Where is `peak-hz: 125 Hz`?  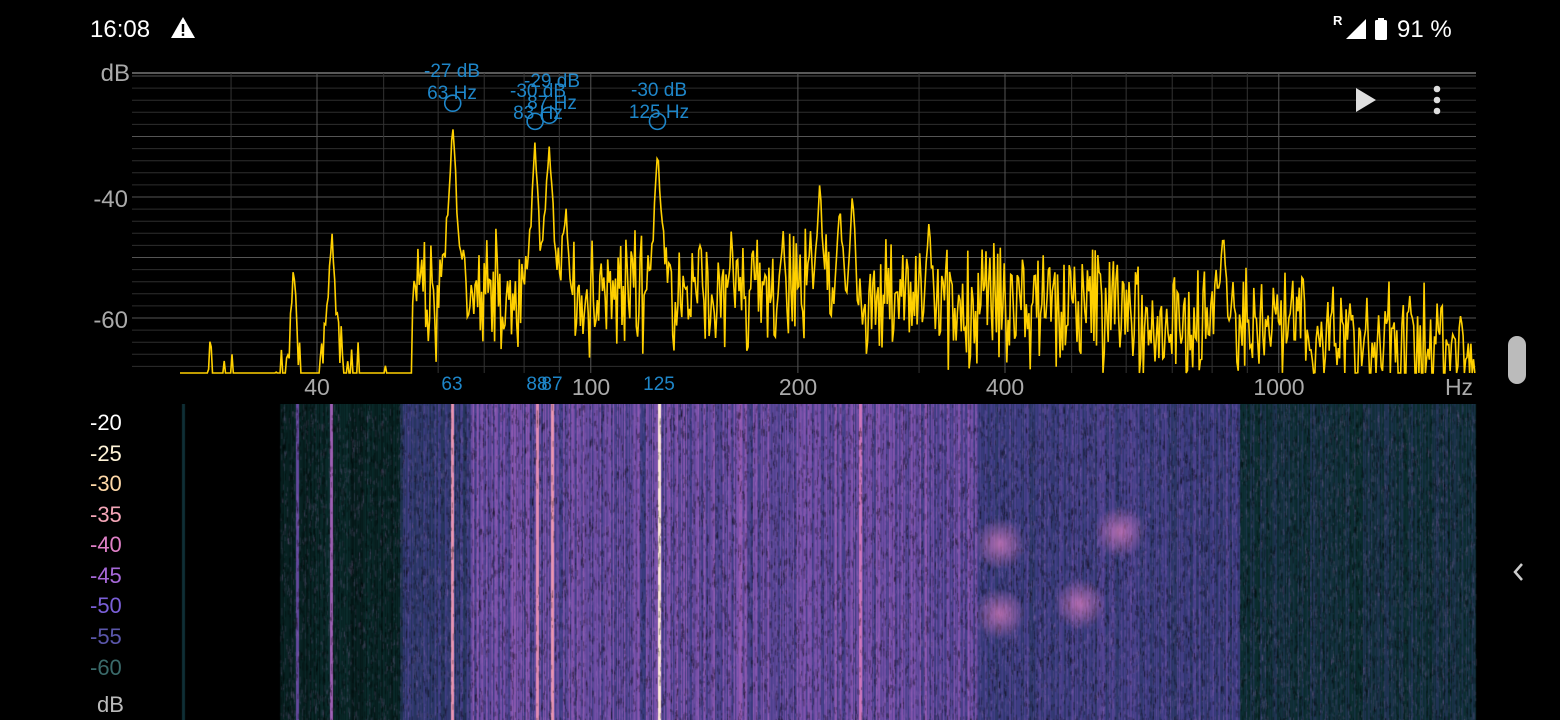
peak-hz: 125 Hz is located at coordinates (659, 112).